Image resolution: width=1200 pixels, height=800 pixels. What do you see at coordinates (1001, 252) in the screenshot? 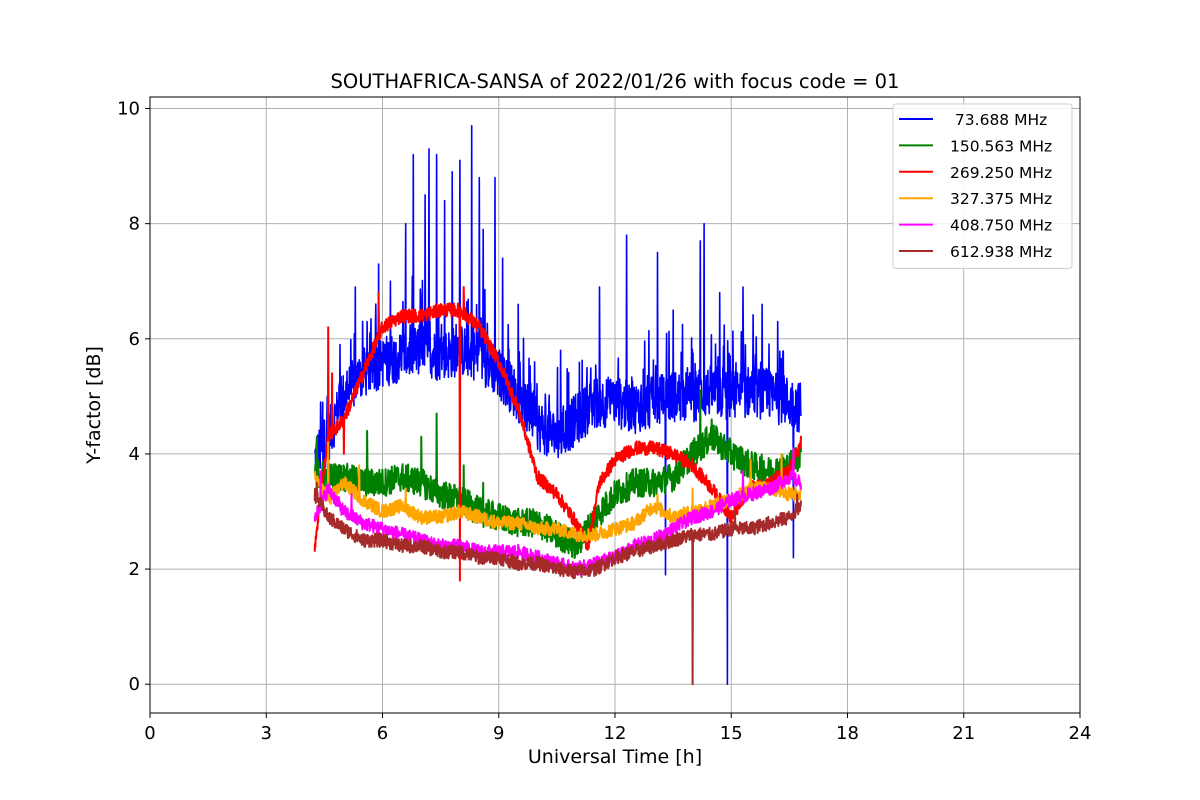
I see `legend-entry: 612.938 MHz` at bounding box center [1001, 252].